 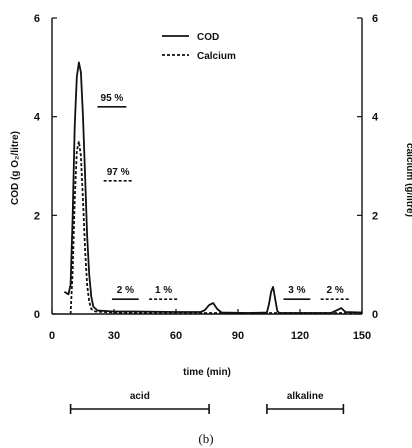 I want to click on phase-label-acid: acid, so click(x=140, y=396).